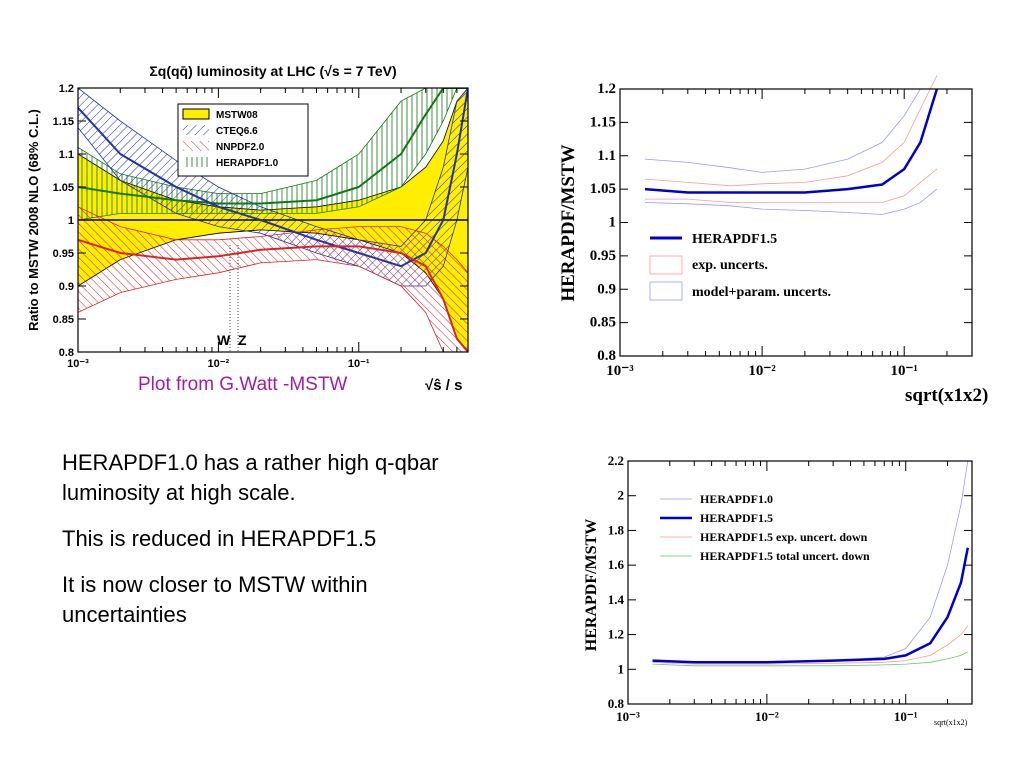 This screenshot has height=768, width=1024. What do you see at coordinates (196, 114) in the screenshot?
I see `legend-swatch-mstw` at bounding box center [196, 114].